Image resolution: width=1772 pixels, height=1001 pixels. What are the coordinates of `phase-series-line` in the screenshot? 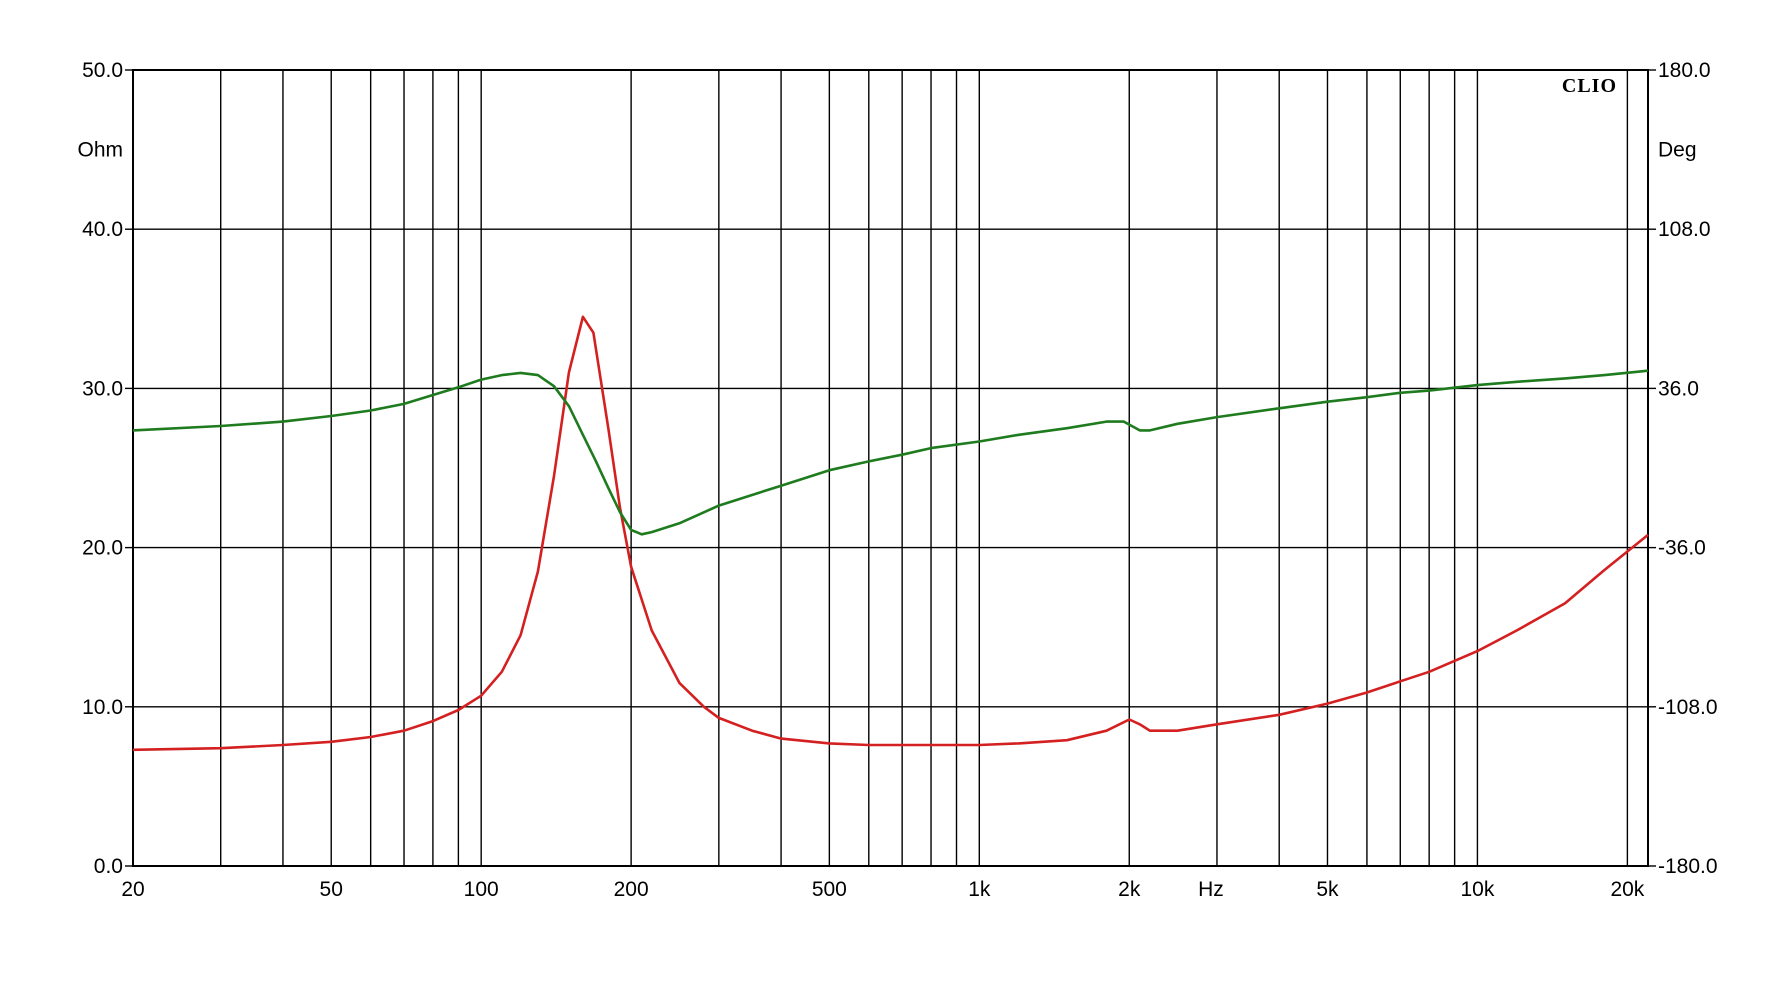 It's located at (890, 452).